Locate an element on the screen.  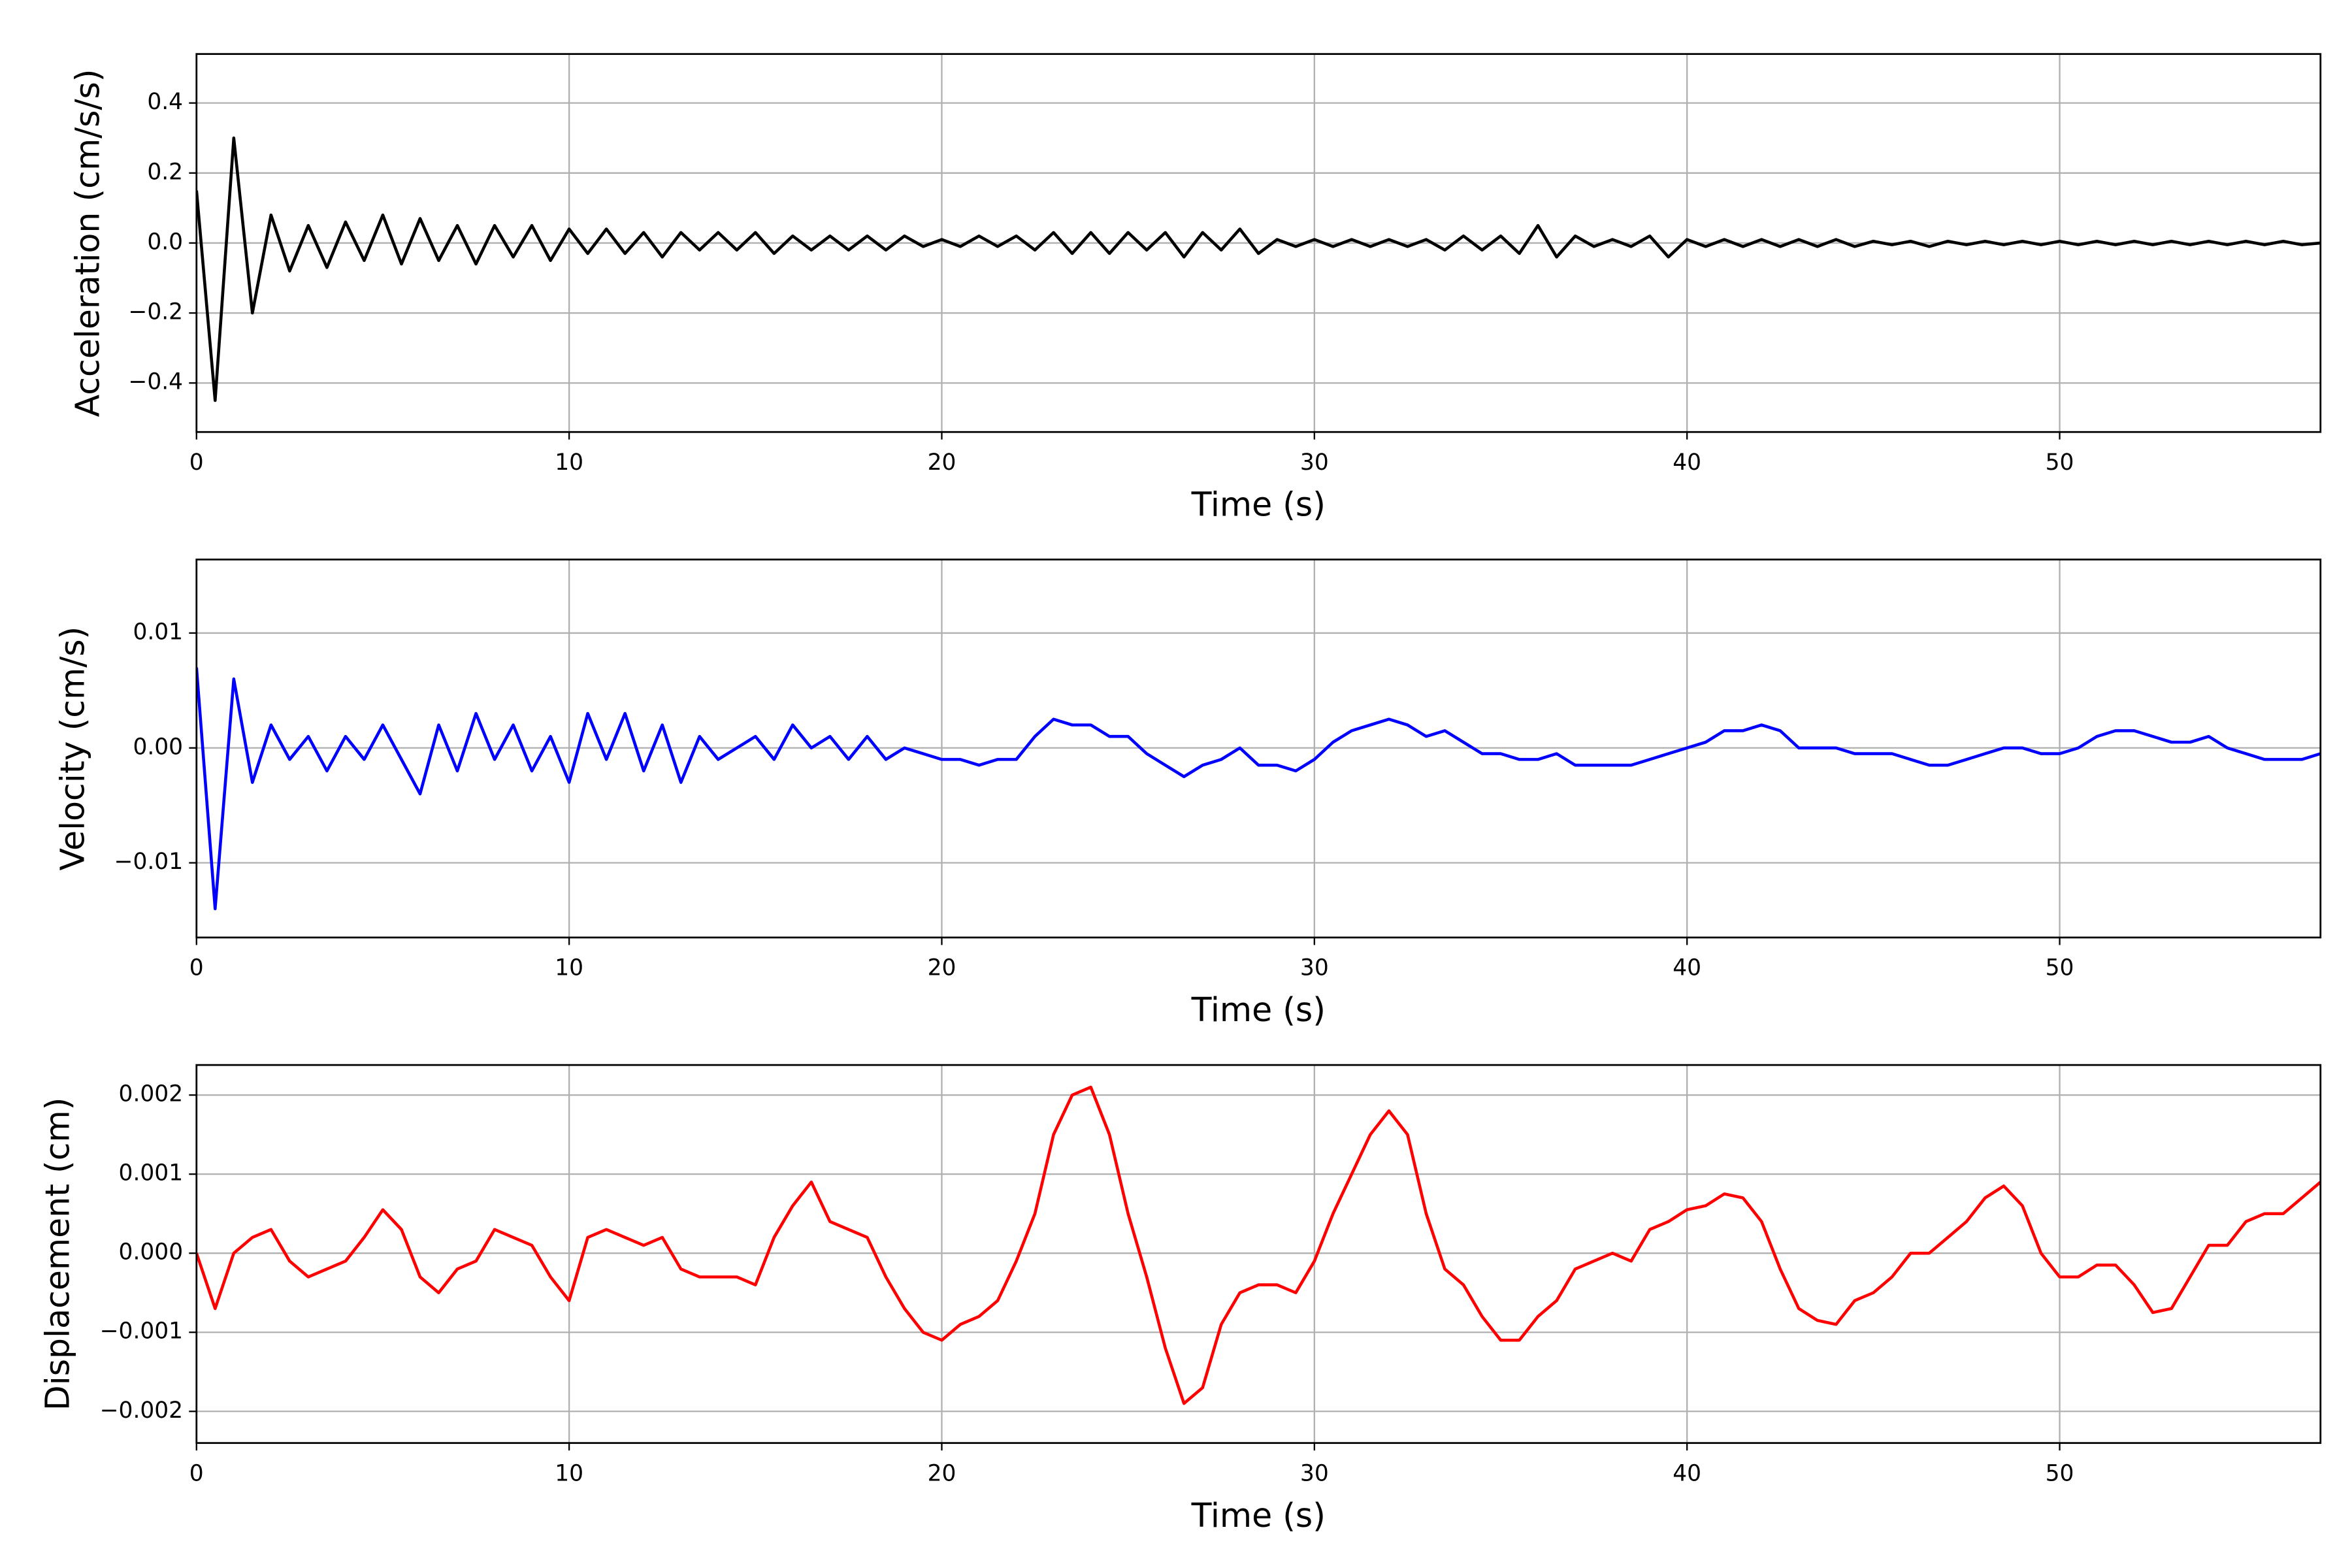
data-line is located at coordinates (1258, 789).